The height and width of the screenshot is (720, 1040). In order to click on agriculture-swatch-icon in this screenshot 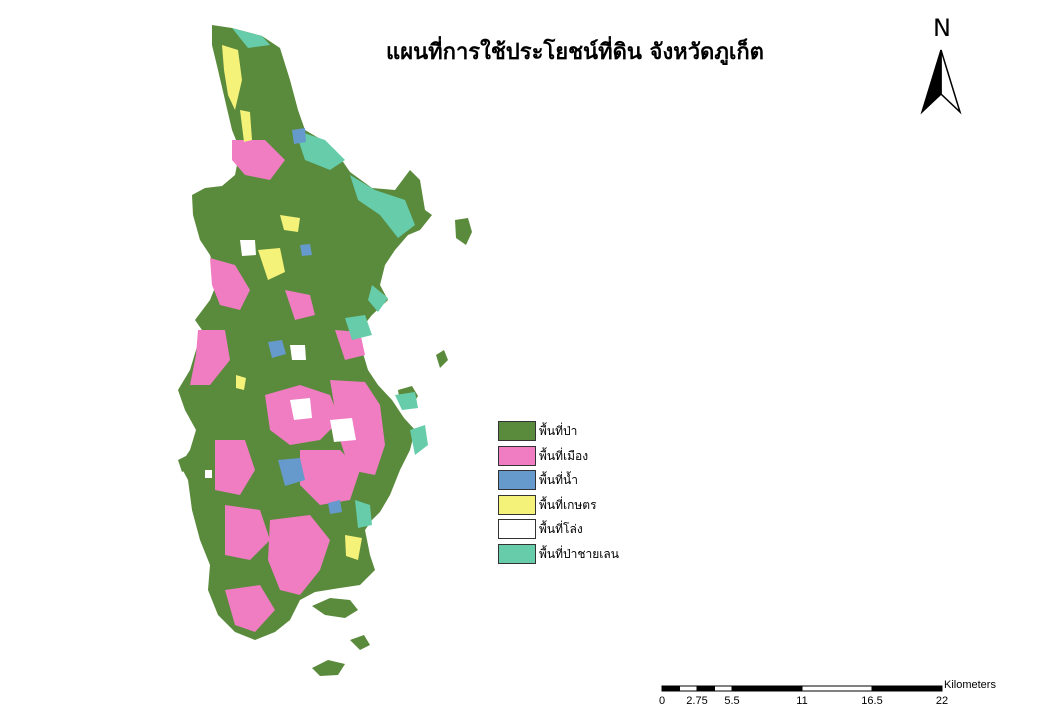, I will do `click(517, 504)`.